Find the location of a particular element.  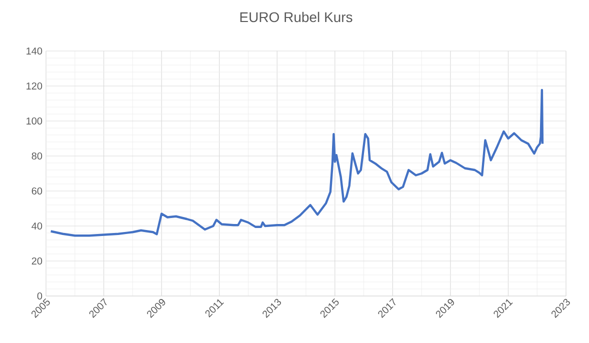

y-tick-label: 40 is located at coordinates (37, 226).